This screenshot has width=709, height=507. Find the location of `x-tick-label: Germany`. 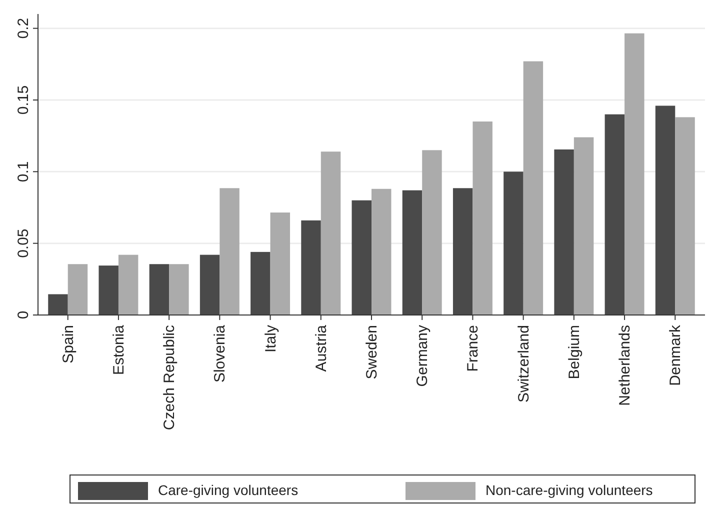

x-tick-label: Germany is located at coordinates (423, 355).